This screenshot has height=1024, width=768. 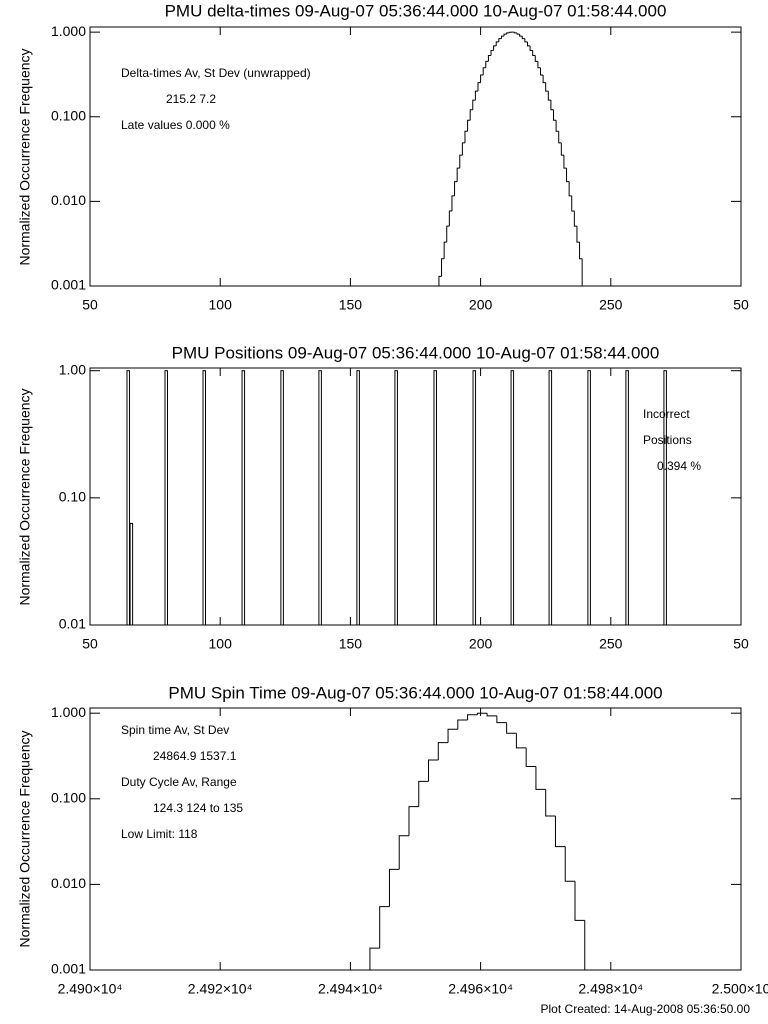 I want to click on annotation: 215.2 7.2, so click(x=191, y=99).